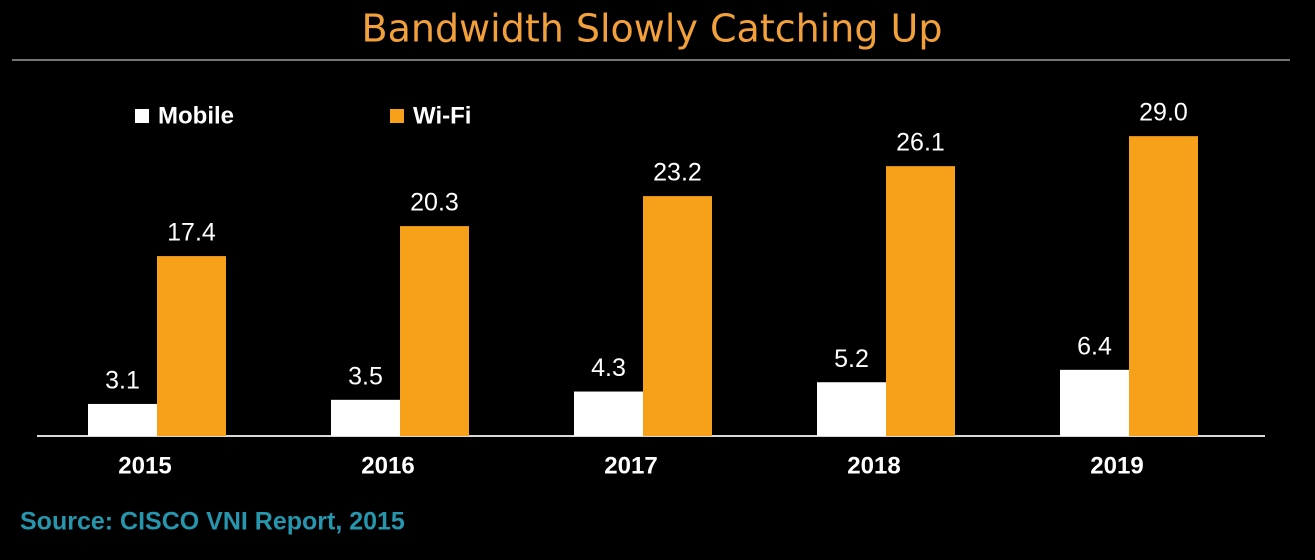 Image resolution: width=1315 pixels, height=560 pixels. Describe the element at coordinates (196, 115) in the screenshot. I see `legend-label: Mobile` at that location.